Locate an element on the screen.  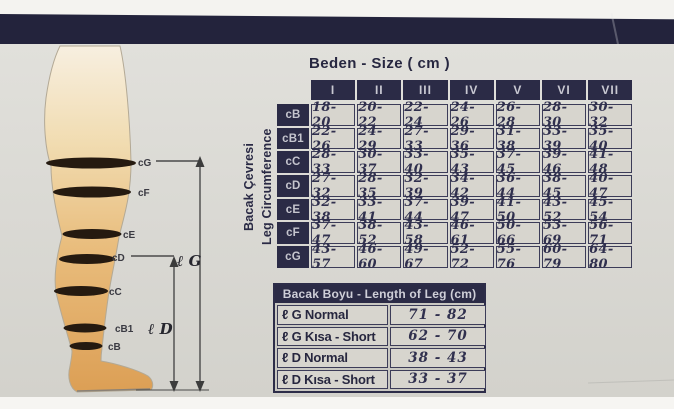
size-cell: 27-33 is located at coordinates (425, 139).